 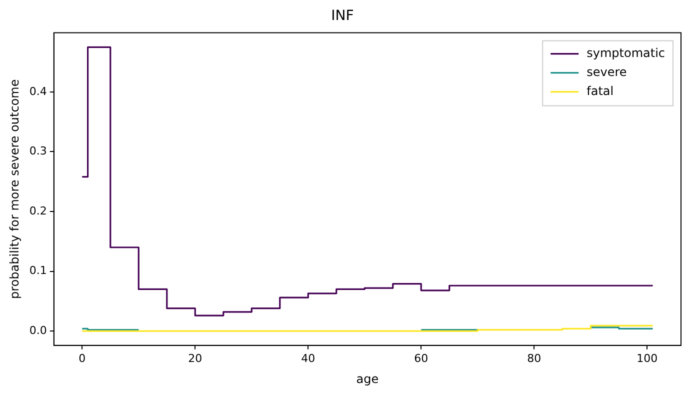 I want to click on x-tick-label: 20, so click(x=195, y=358).